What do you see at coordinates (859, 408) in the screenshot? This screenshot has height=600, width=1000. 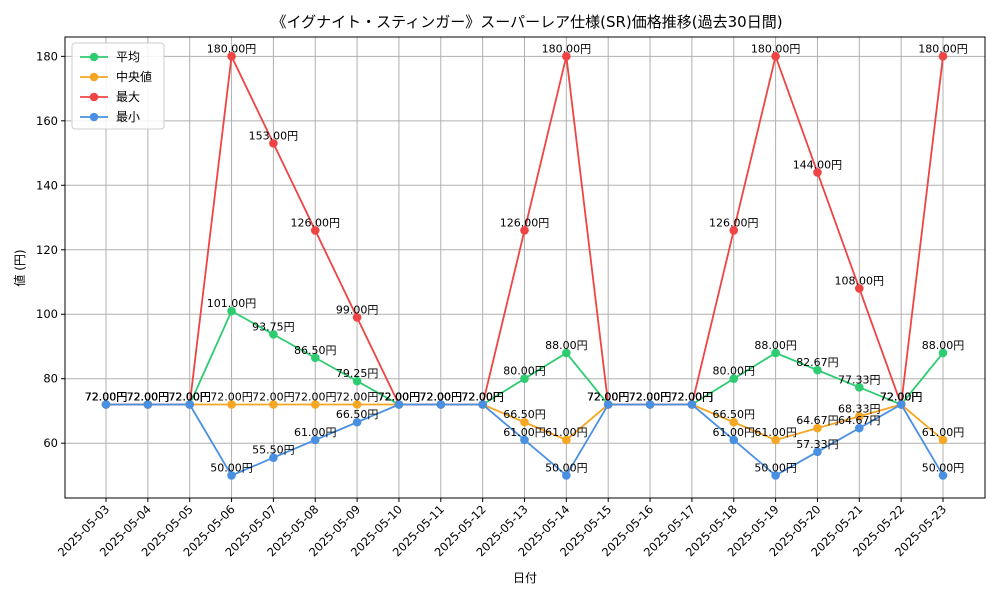 I see `data-label: 68.33円` at bounding box center [859, 408].